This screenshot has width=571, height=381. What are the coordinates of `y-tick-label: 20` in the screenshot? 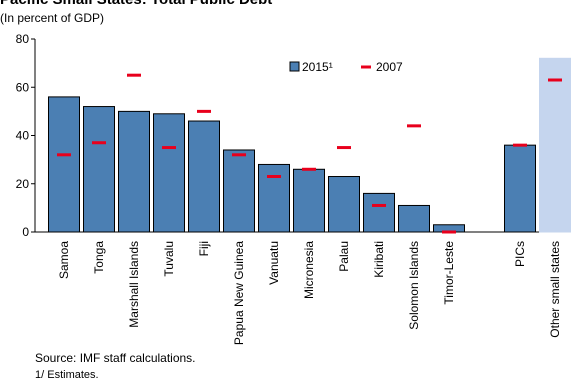 It's located at (23, 184).